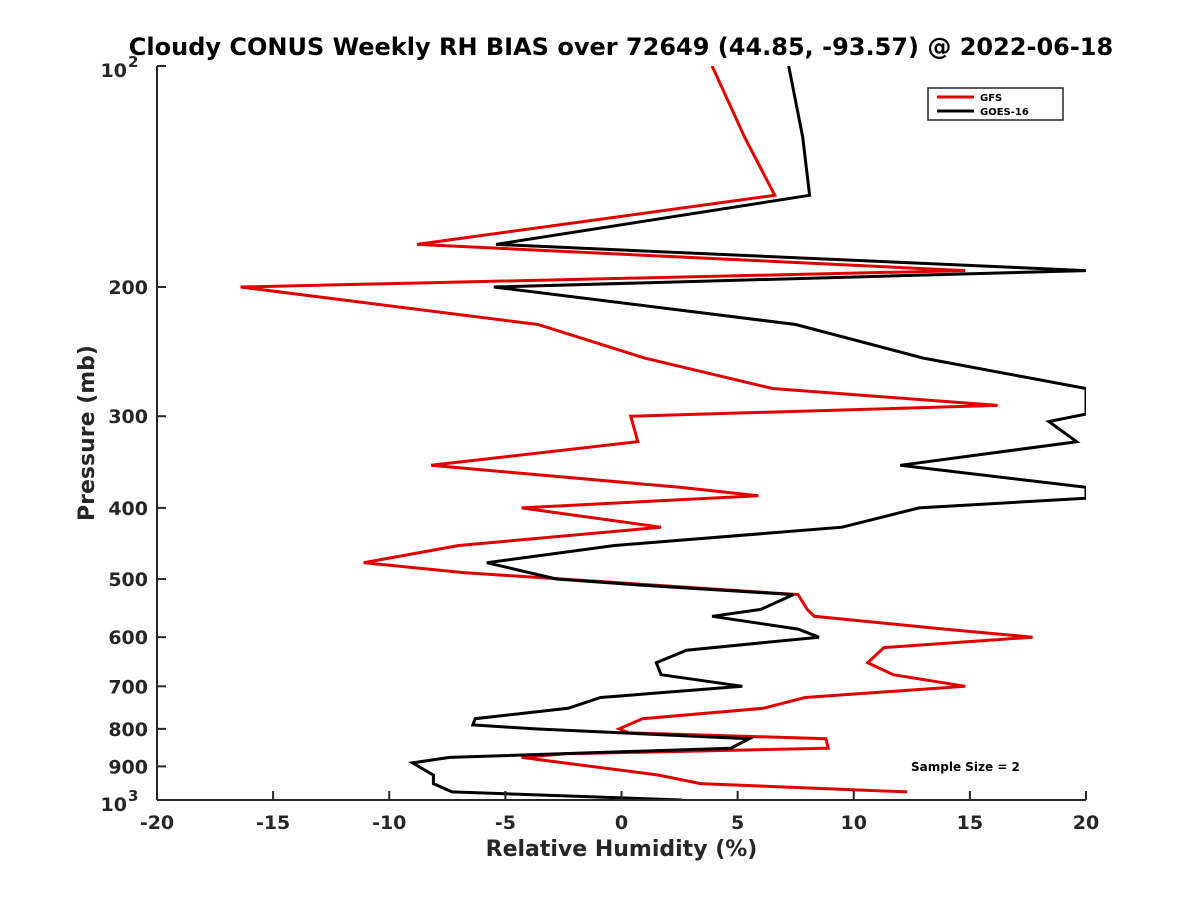  I want to click on y-tick-label: 600, so click(128, 638).